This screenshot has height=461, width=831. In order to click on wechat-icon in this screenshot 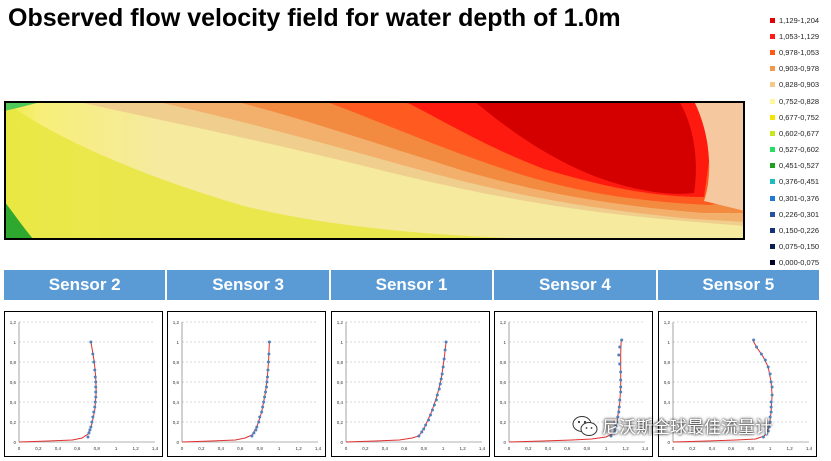, I will do `click(585, 425)`.